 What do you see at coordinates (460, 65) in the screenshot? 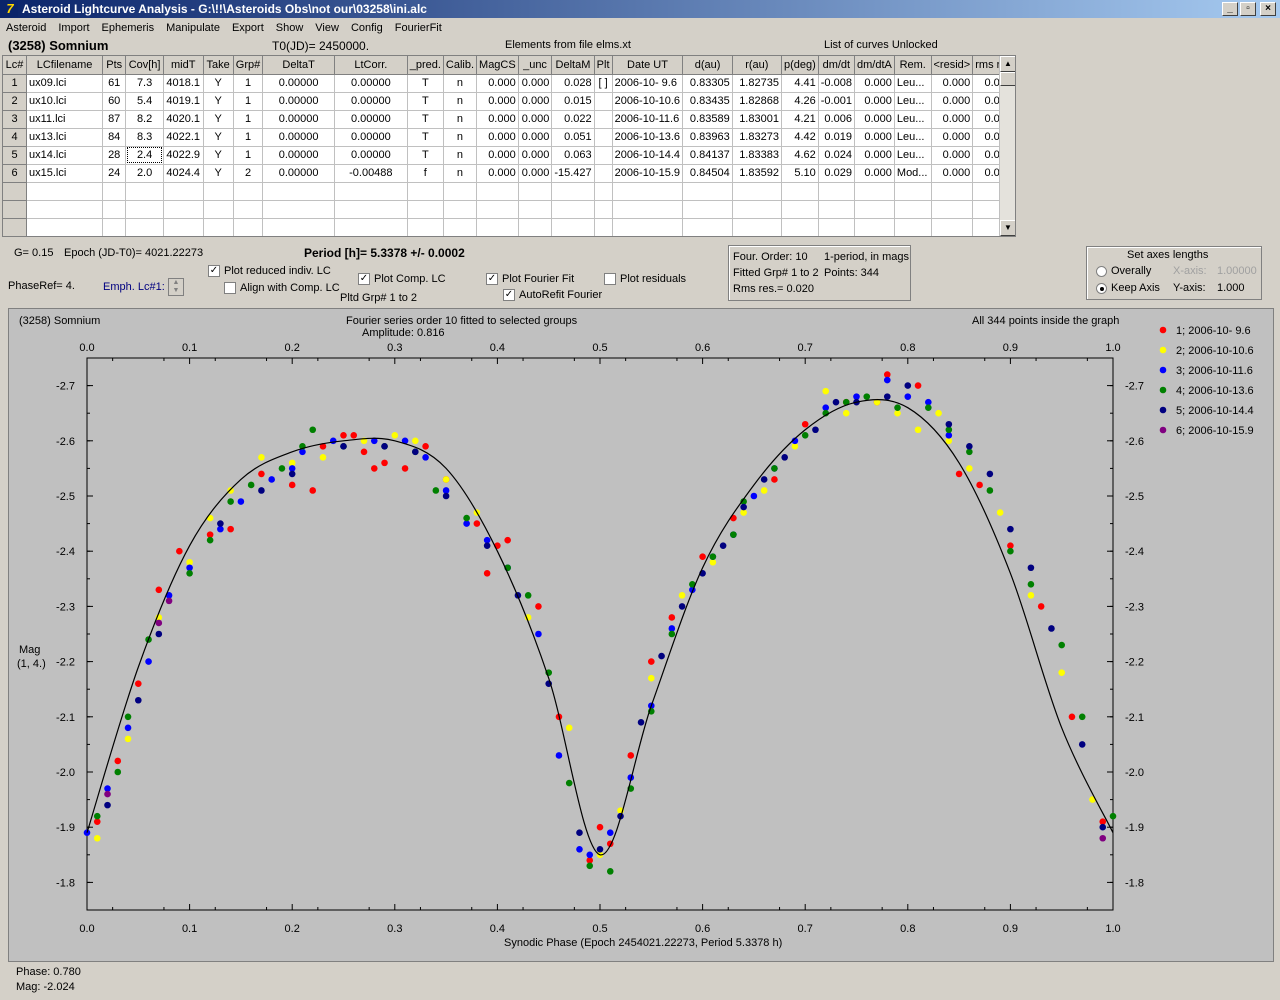
I see `column-header: Calib.` at bounding box center [460, 65].